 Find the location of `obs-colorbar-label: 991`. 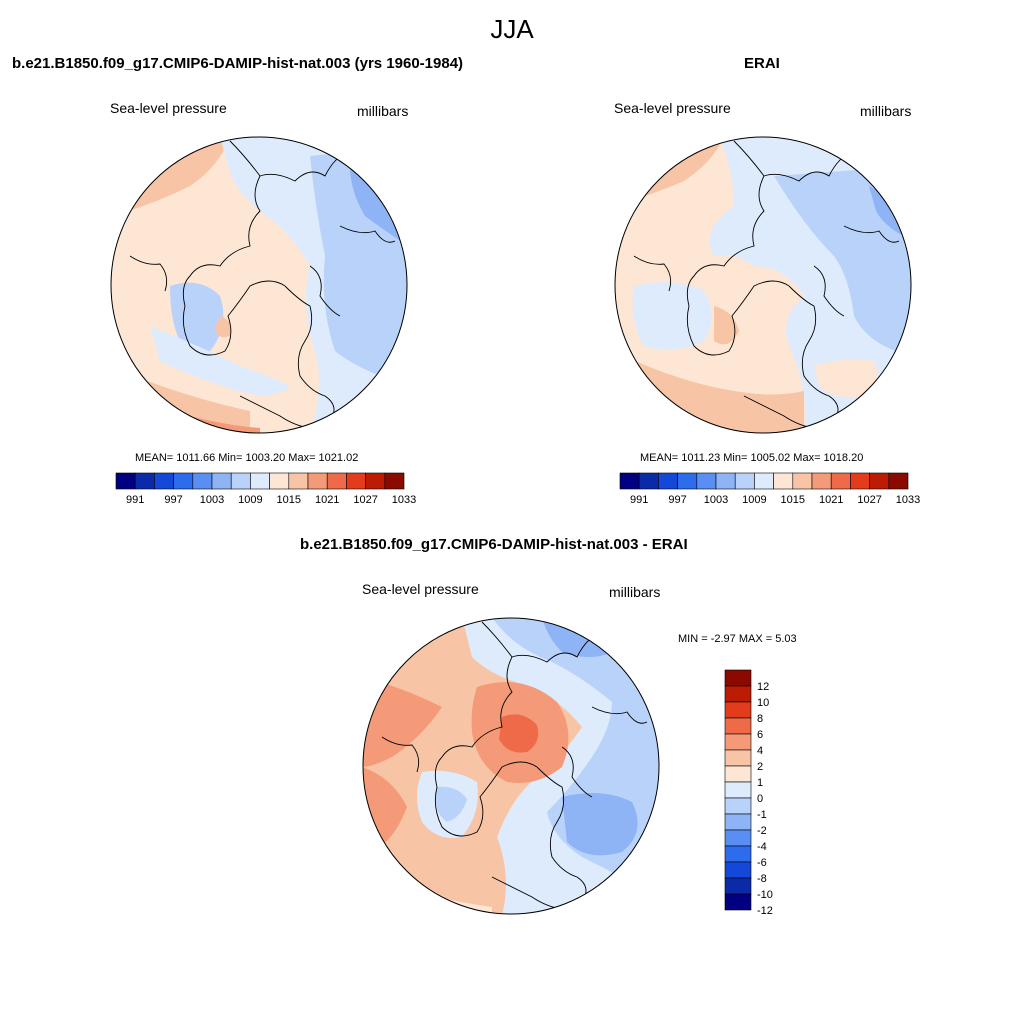

obs-colorbar-label: 991 is located at coordinates (639, 500).